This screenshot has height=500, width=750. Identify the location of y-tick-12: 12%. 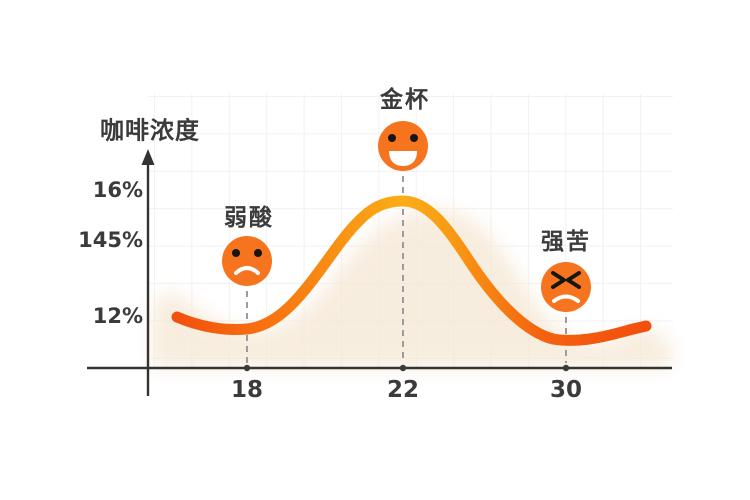
(117, 316).